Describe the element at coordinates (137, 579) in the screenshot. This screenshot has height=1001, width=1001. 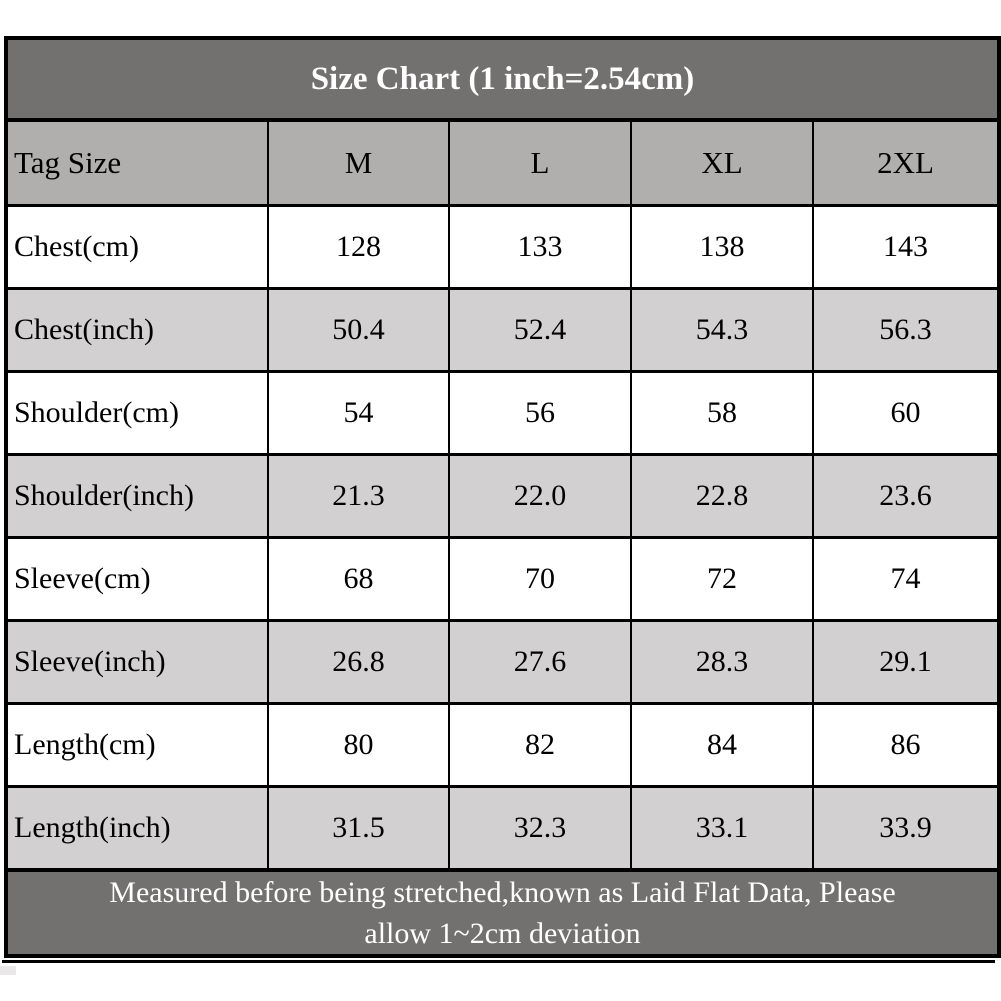
I see `row-label: Sleeve(cm)` at that location.